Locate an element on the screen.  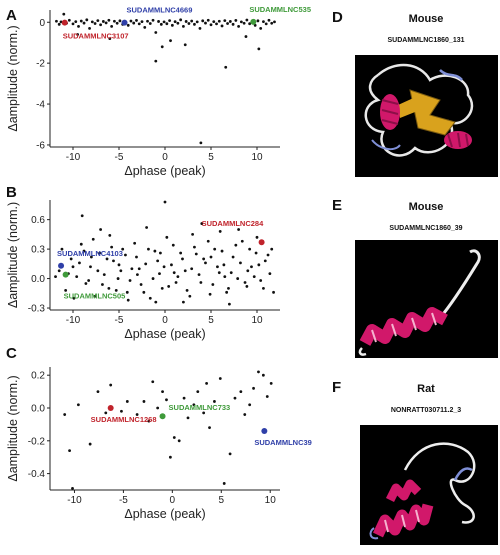
structure-f-subtitle: NONRATT030711.2_3 is located at coordinates (426, 410).